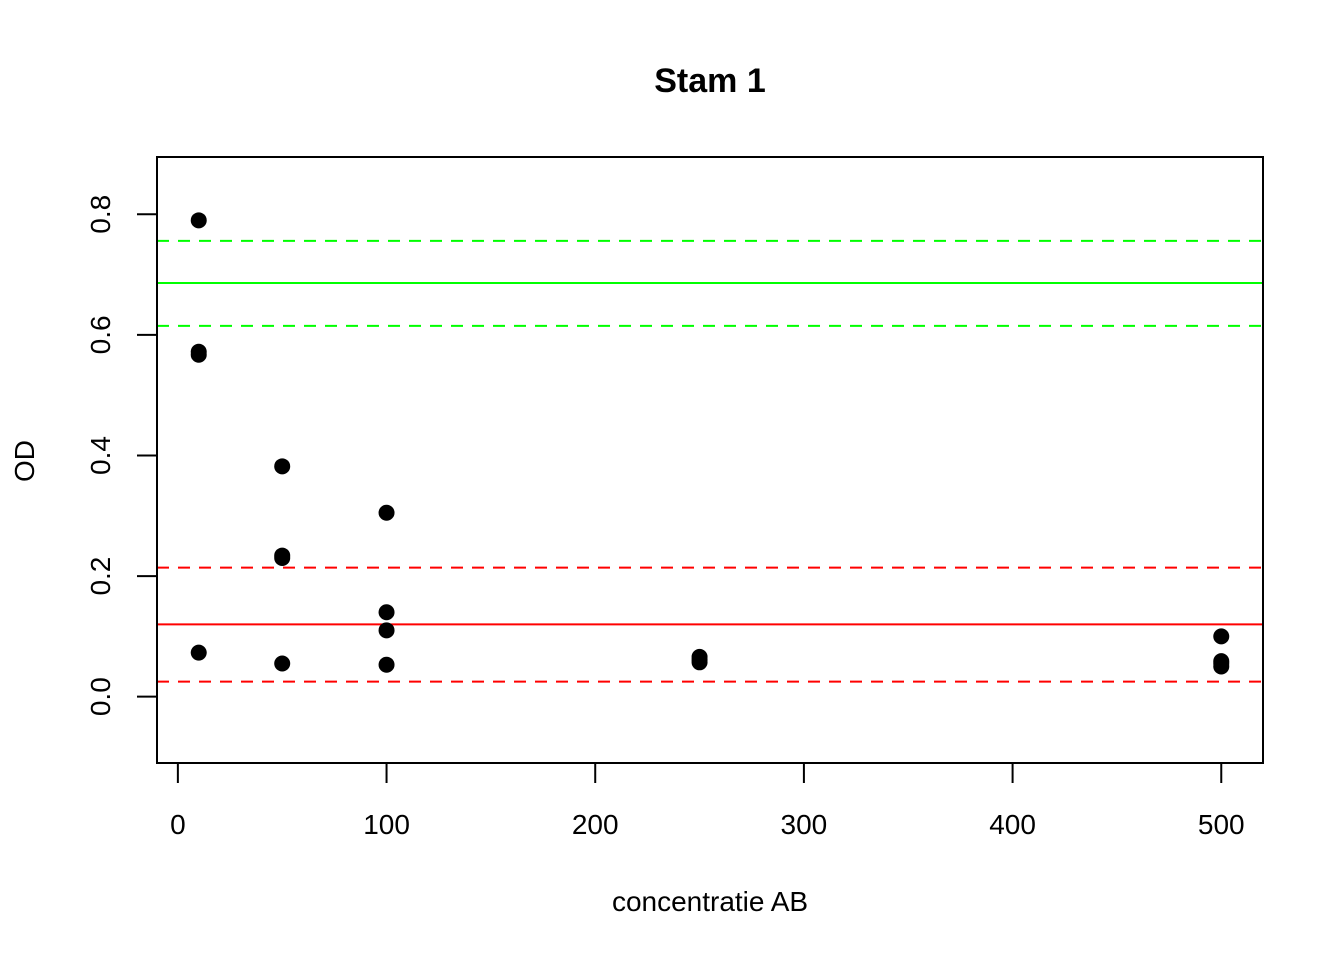  What do you see at coordinates (804, 824) in the screenshot?
I see `x-tick-label: 300` at bounding box center [804, 824].